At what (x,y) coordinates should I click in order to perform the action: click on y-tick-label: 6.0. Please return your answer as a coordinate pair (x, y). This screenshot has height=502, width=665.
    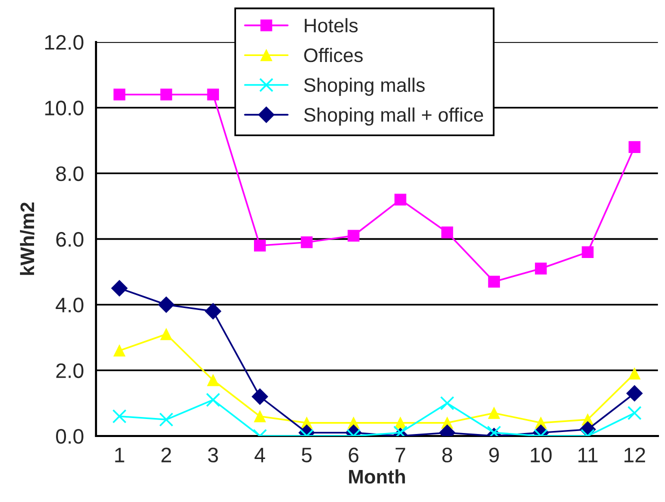
    Looking at the image, I should click on (70, 239).